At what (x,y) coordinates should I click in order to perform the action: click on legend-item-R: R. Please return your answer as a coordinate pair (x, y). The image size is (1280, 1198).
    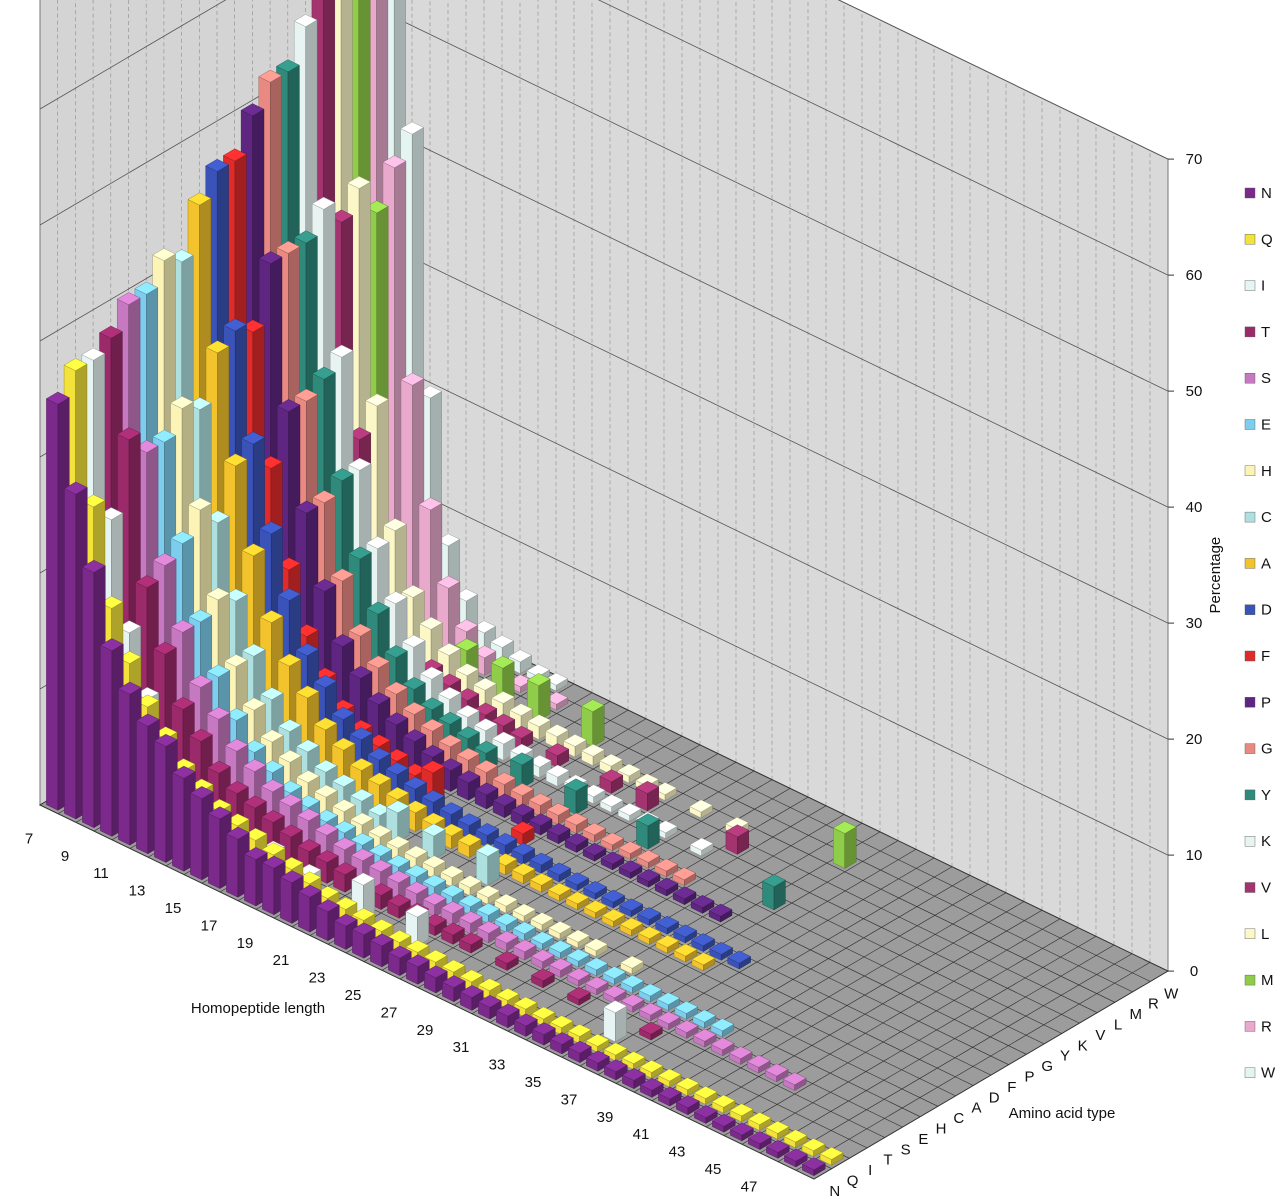
    Looking at the image, I should click on (1258, 1026).